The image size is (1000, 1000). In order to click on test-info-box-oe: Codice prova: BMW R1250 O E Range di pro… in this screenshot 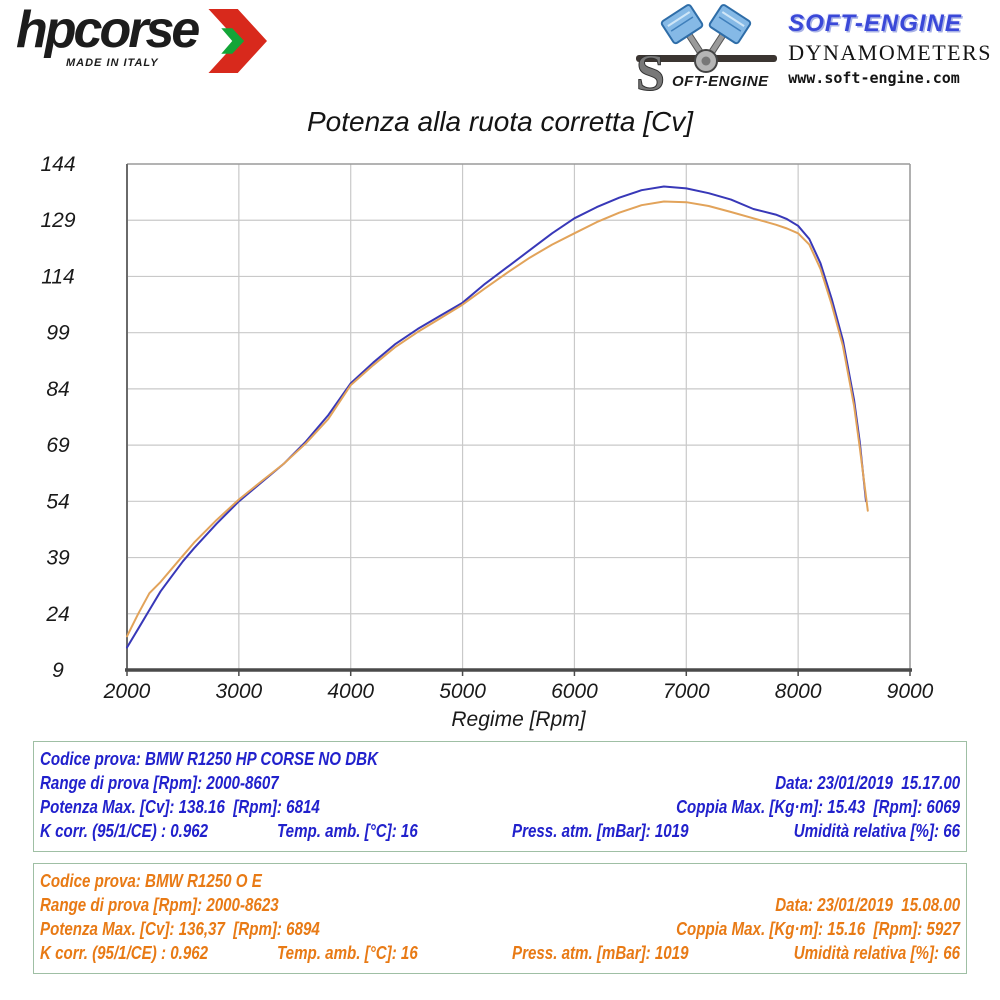, I will do `click(500, 918)`.